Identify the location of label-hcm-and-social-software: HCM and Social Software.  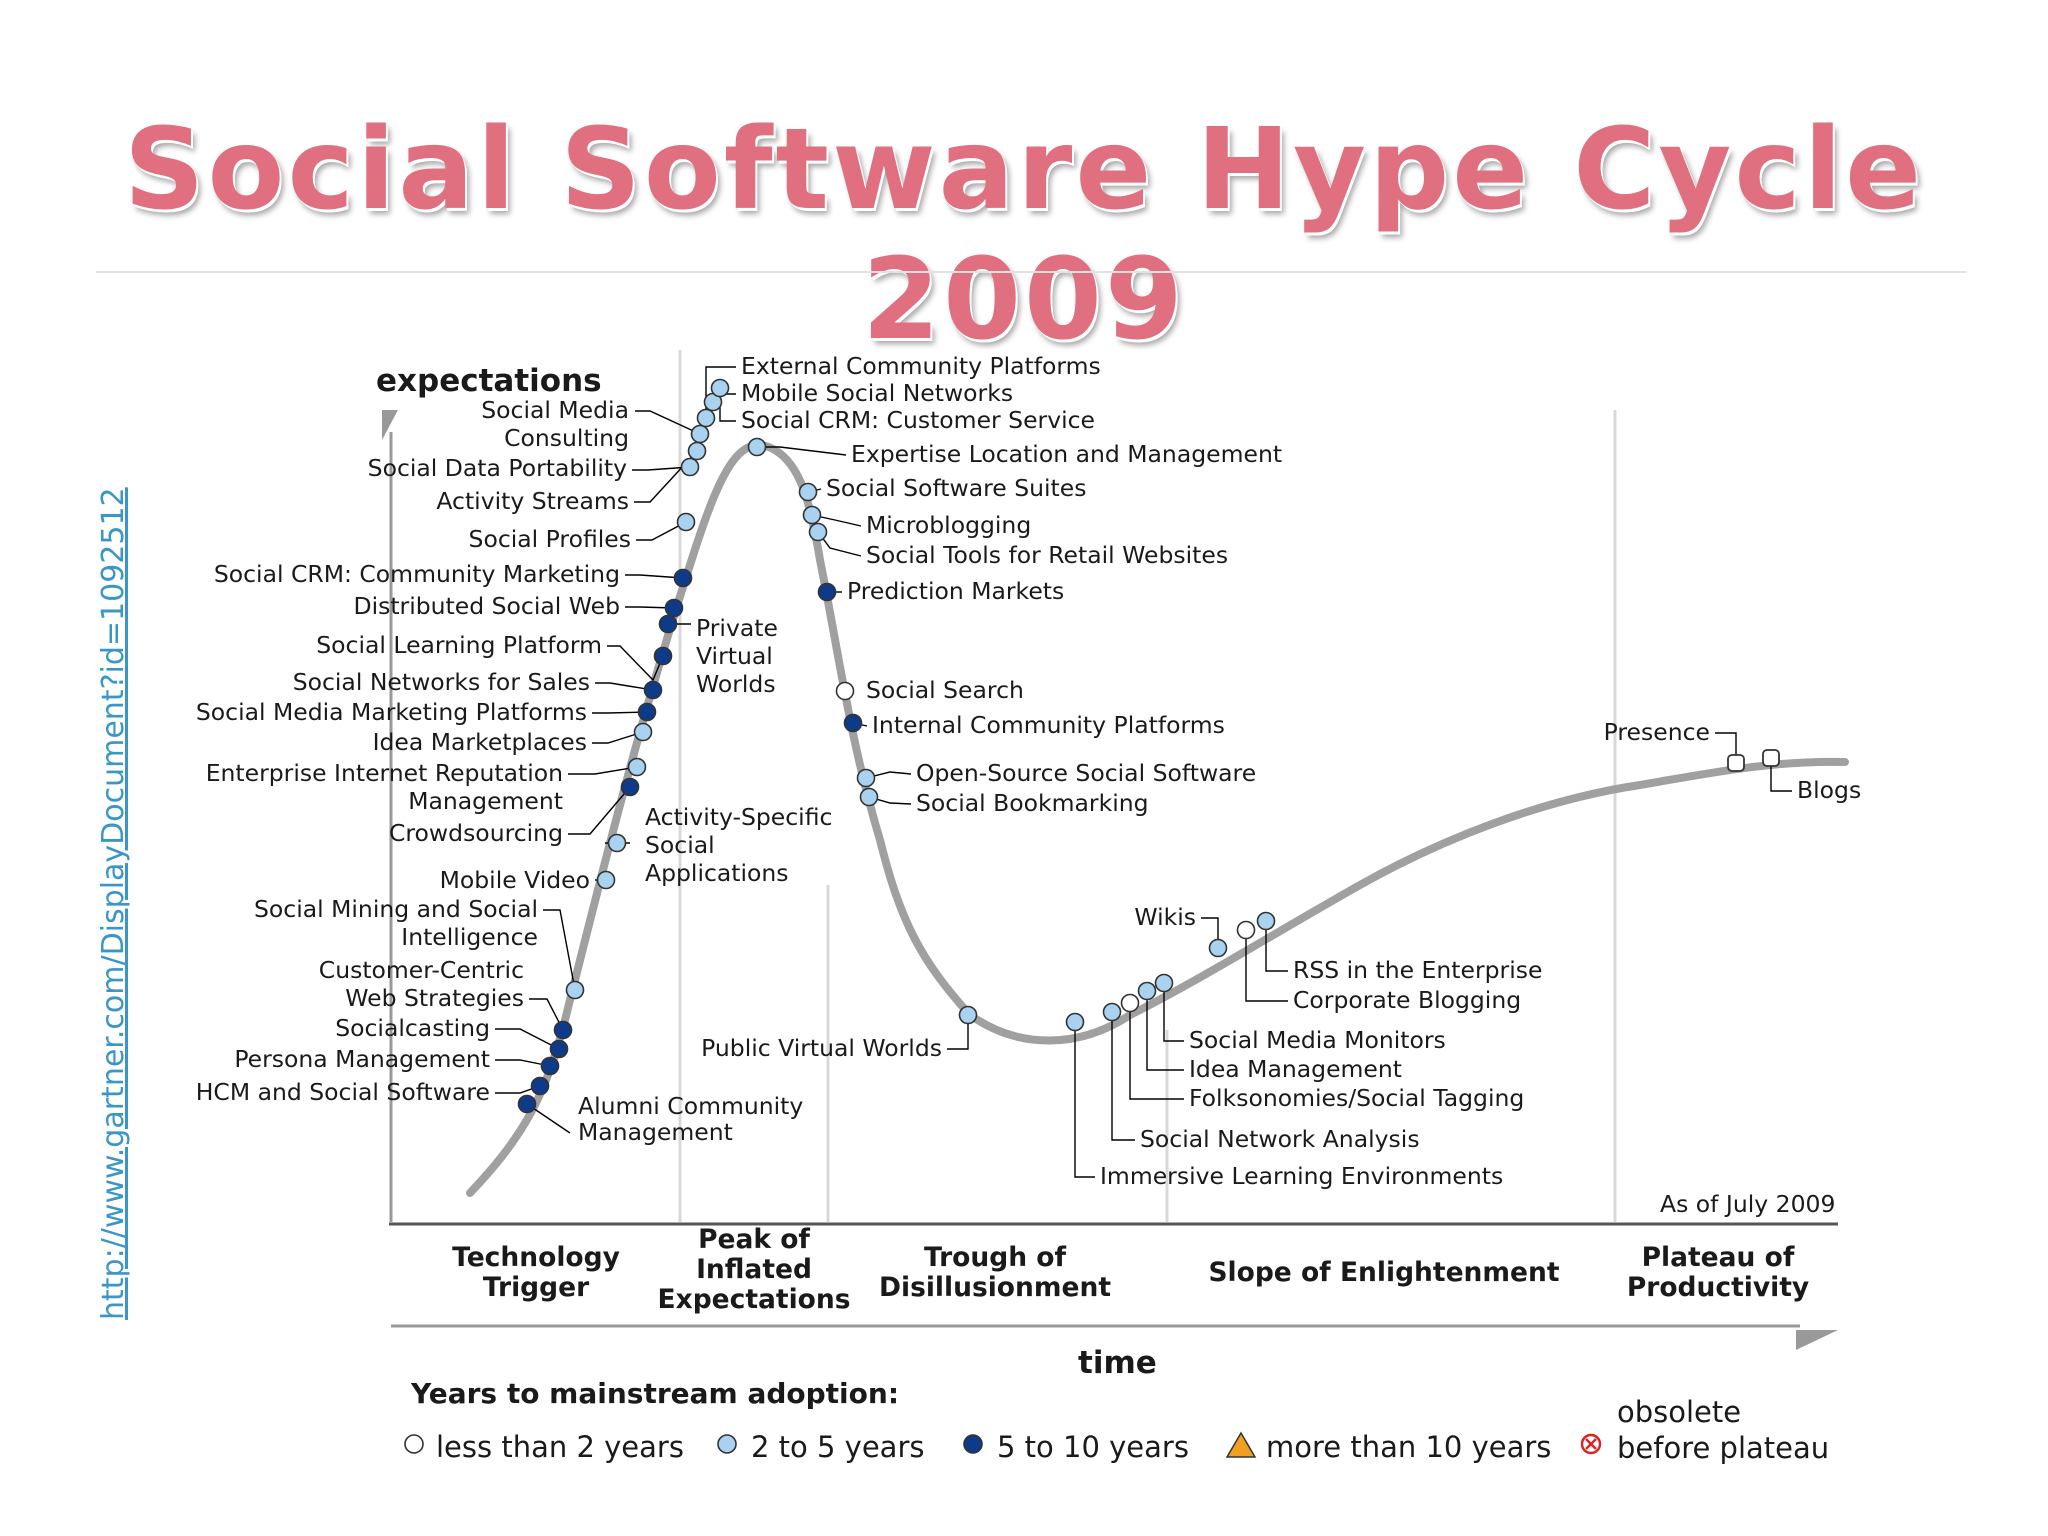
(343, 1092).